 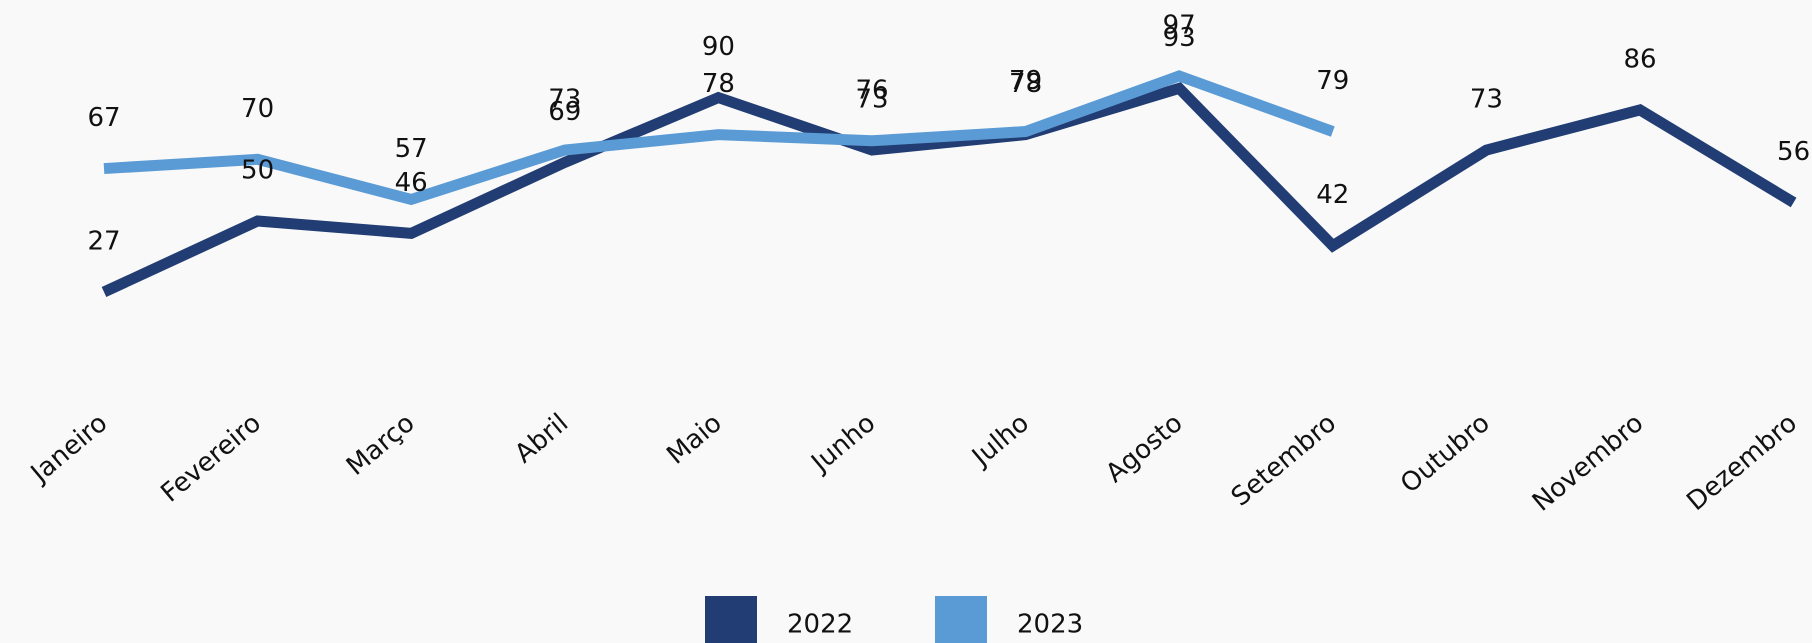 I want to click on data-label: 86, so click(x=1639, y=59).